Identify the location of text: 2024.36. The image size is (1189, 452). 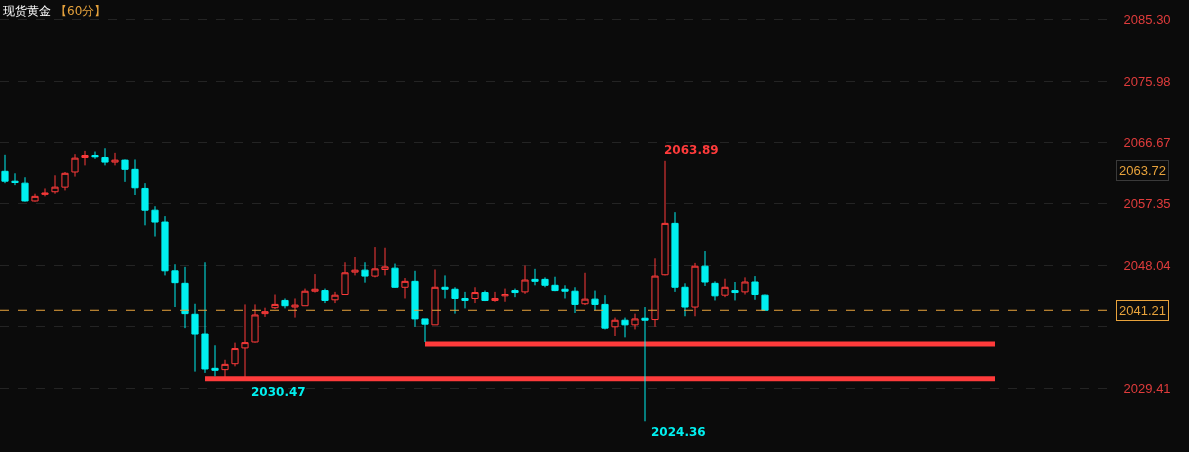
(678, 432).